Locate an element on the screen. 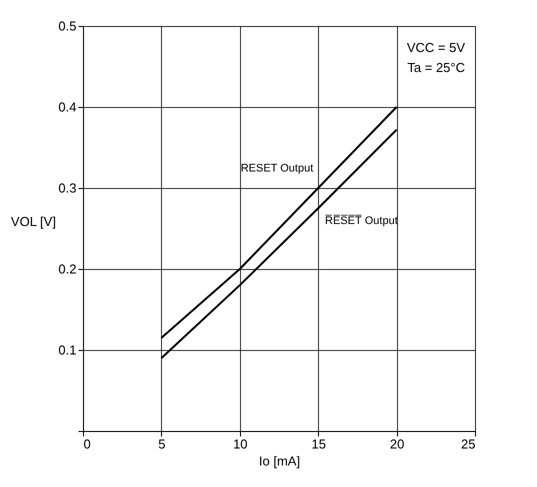 This screenshot has width=537, height=487. y-axis-title: VOL [V] is located at coordinates (33, 221).